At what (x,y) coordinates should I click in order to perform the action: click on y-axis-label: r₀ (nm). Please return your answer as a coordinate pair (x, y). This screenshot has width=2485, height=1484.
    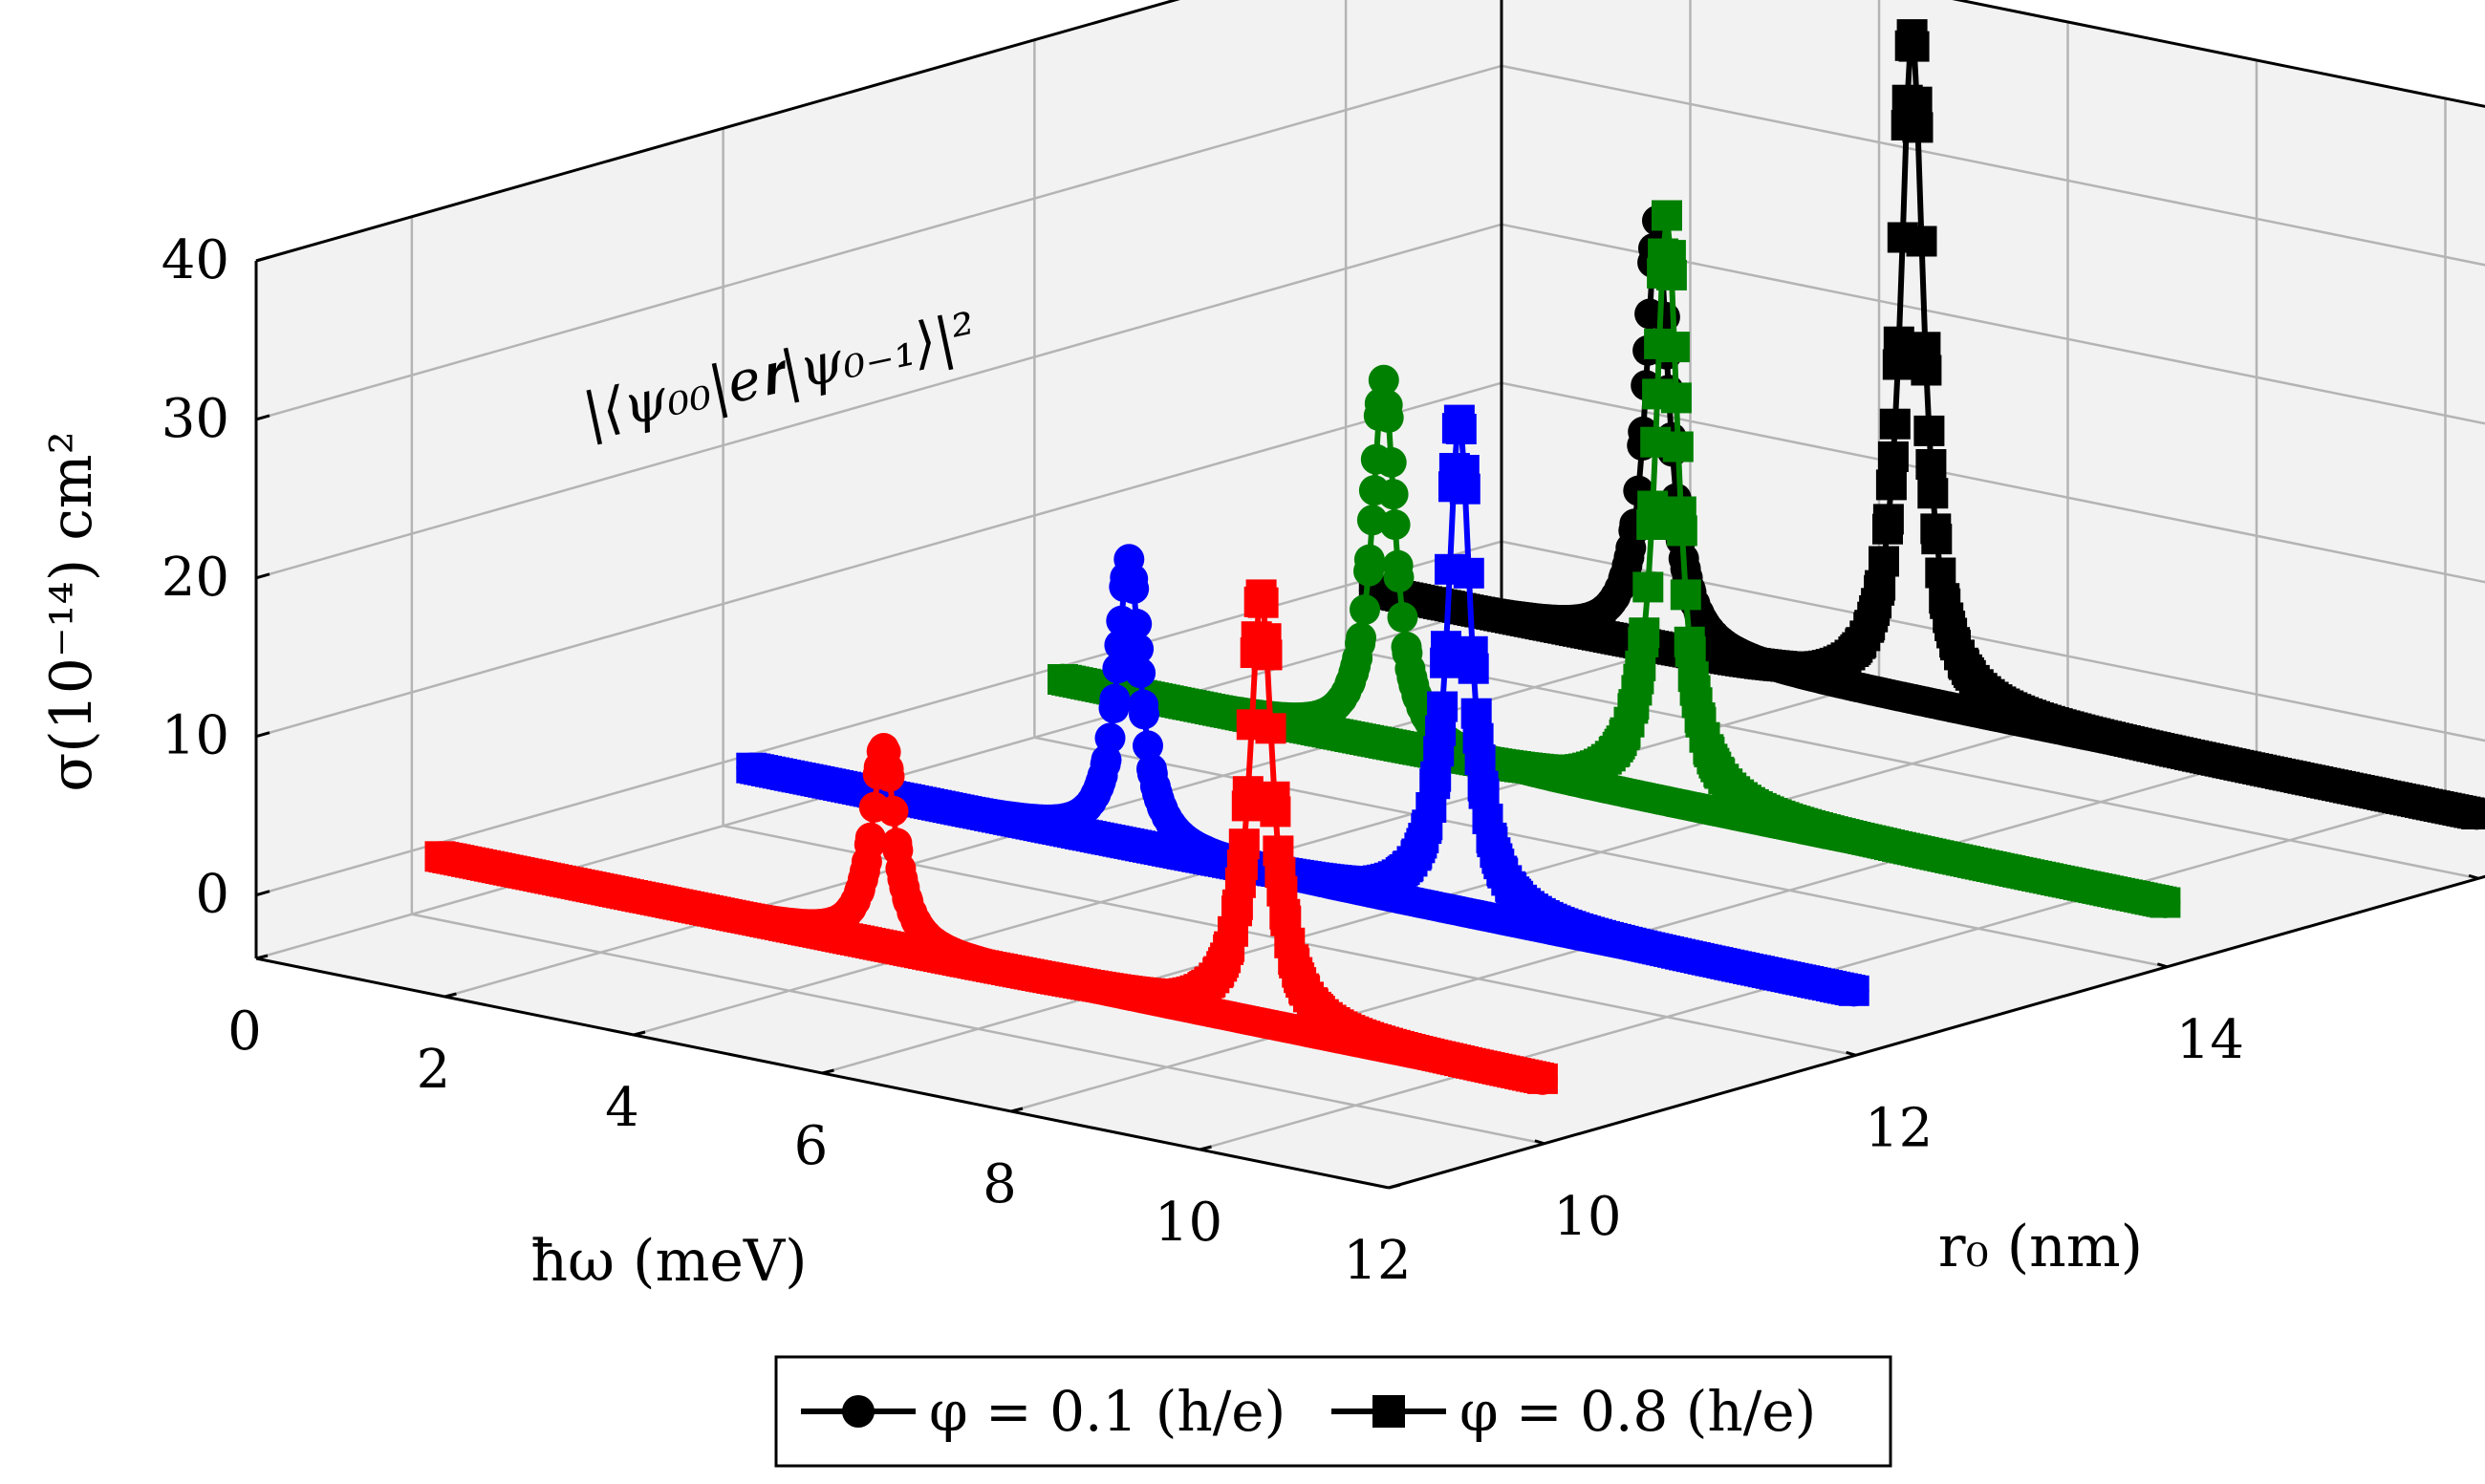
    Looking at the image, I should click on (2040, 1247).